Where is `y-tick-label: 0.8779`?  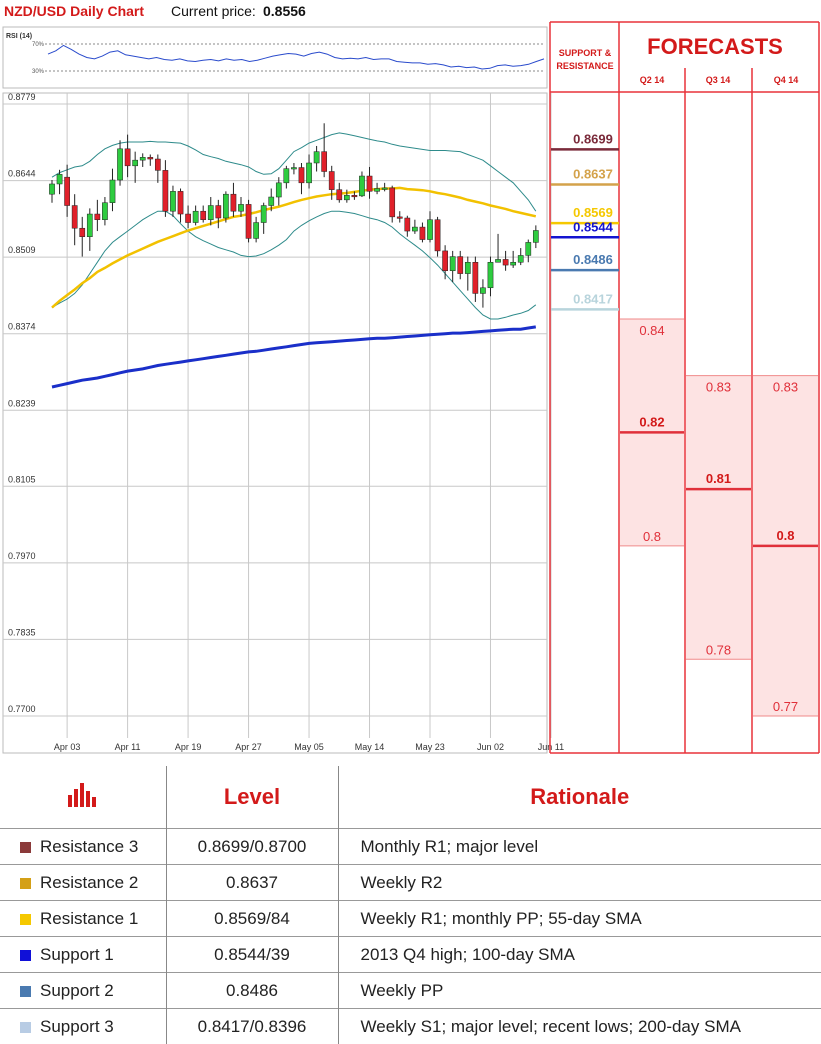
y-tick-label: 0.8779 is located at coordinates (22, 97).